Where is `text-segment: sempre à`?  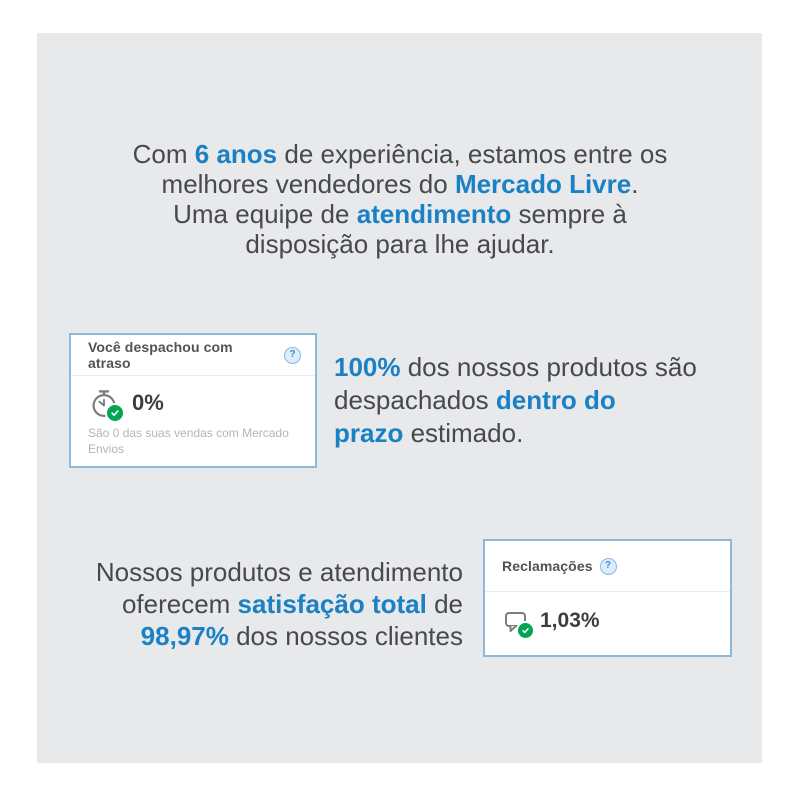
text-segment: sempre à is located at coordinates (569, 214).